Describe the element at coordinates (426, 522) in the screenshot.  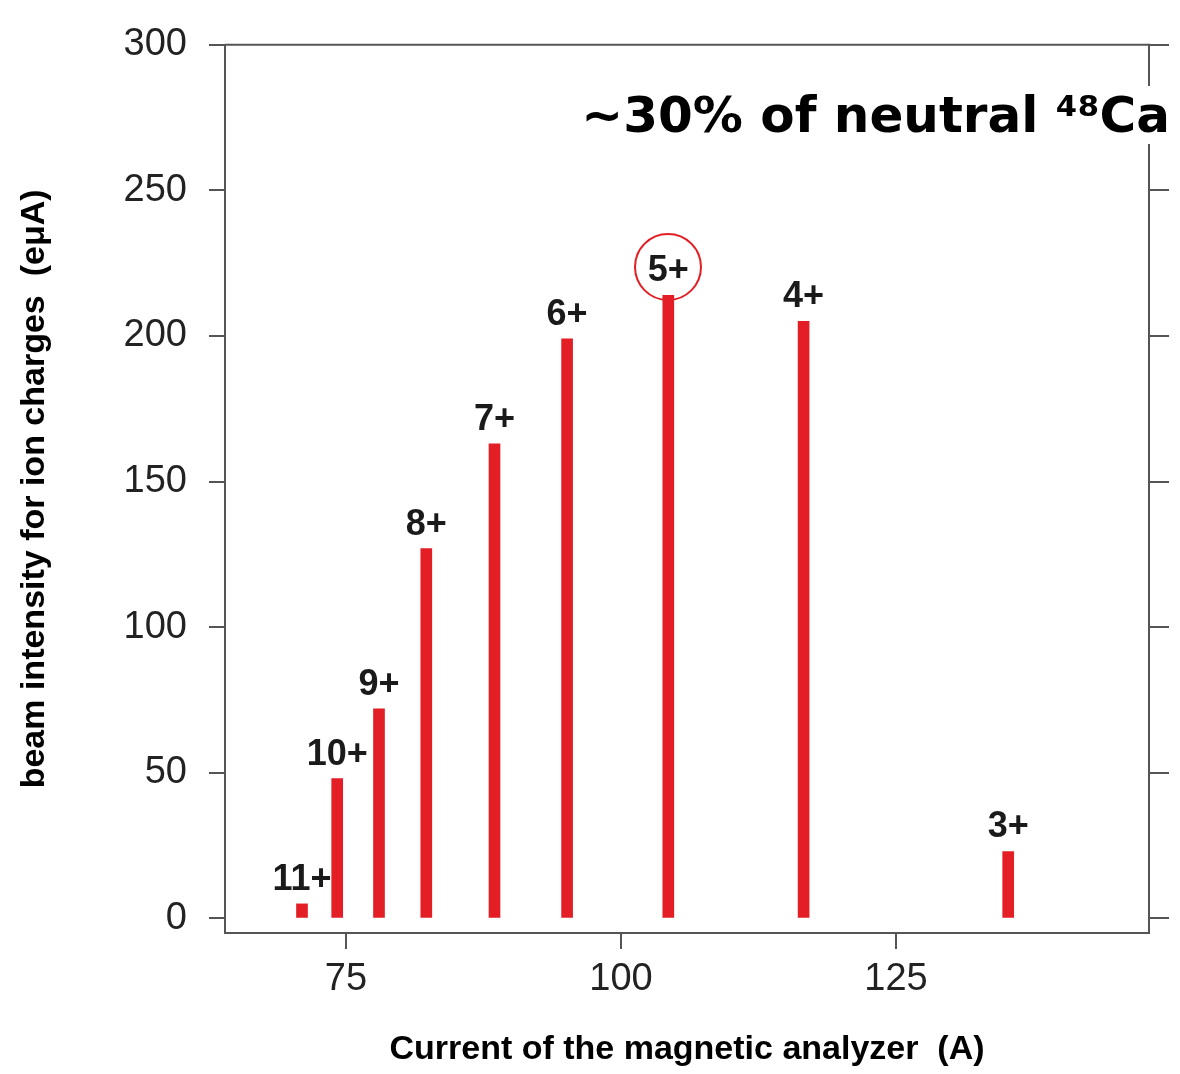
I see `annotation: 8+` at that location.